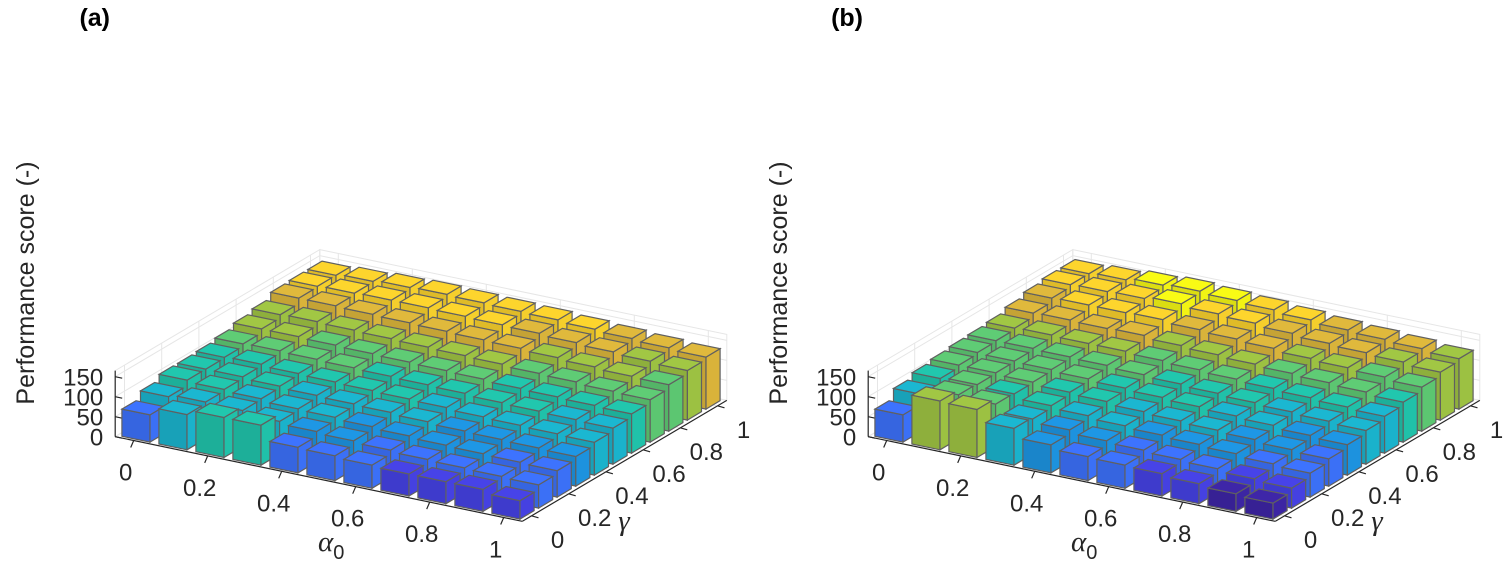  I want to click on gamma-tick-label: 0.6, so click(1421, 474).